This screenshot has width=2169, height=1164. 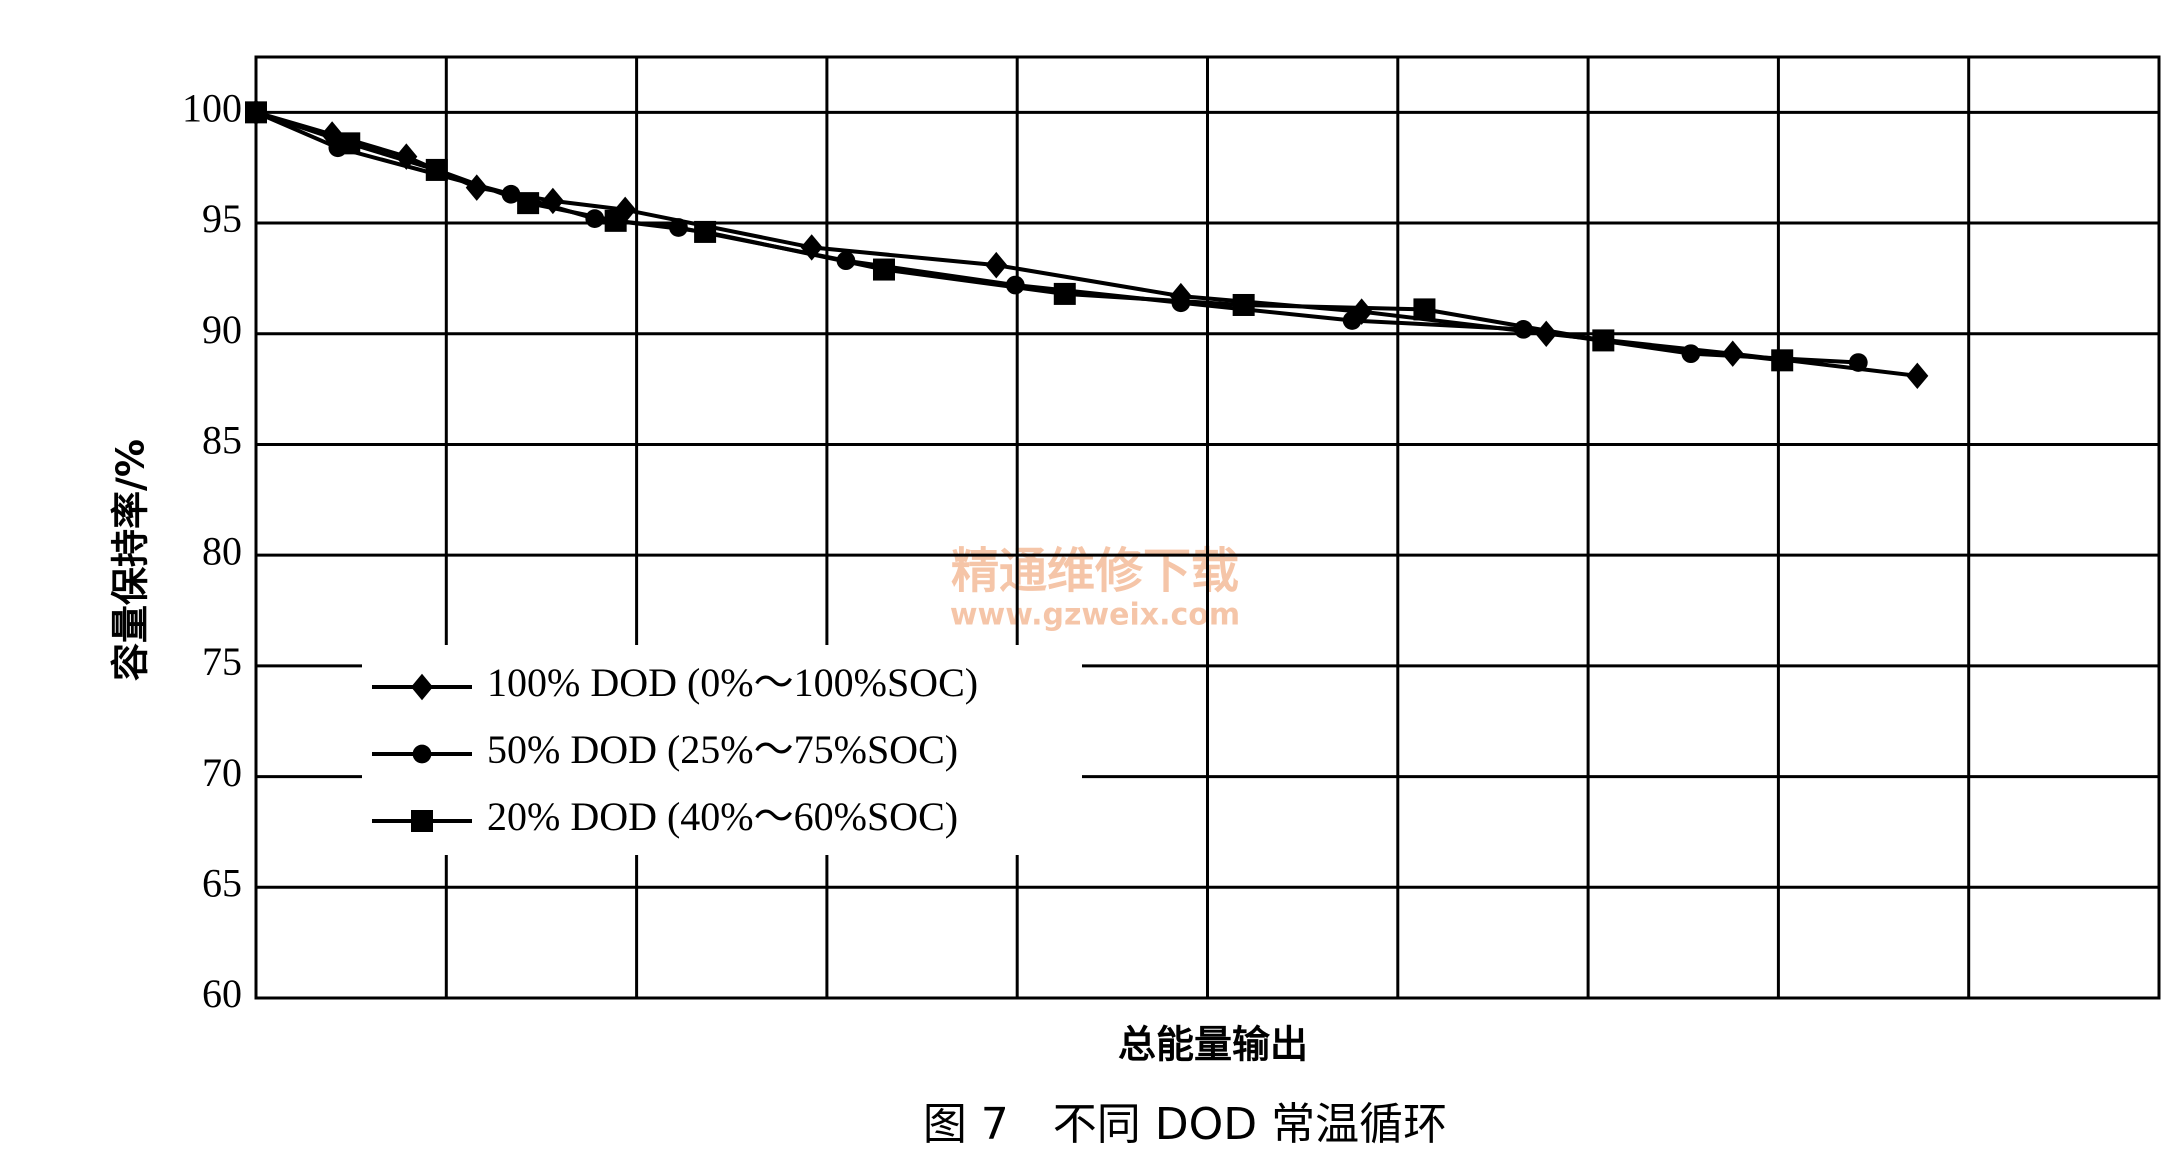 What do you see at coordinates (222, 661) in the screenshot?
I see `y-tick-label: 75` at bounding box center [222, 661].